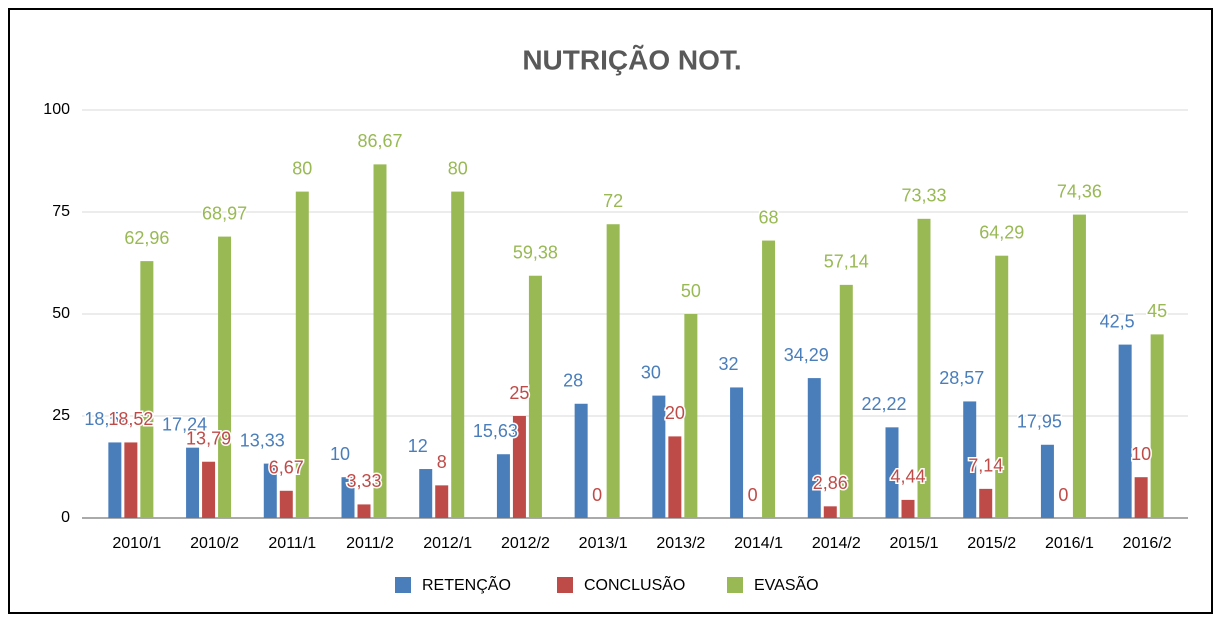 The height and width of the screenshot is (623, 1221). What do you see at coordinates (519, 393) in the screenshot?
I see `data-label: 25` at bounding box center [519, 393].